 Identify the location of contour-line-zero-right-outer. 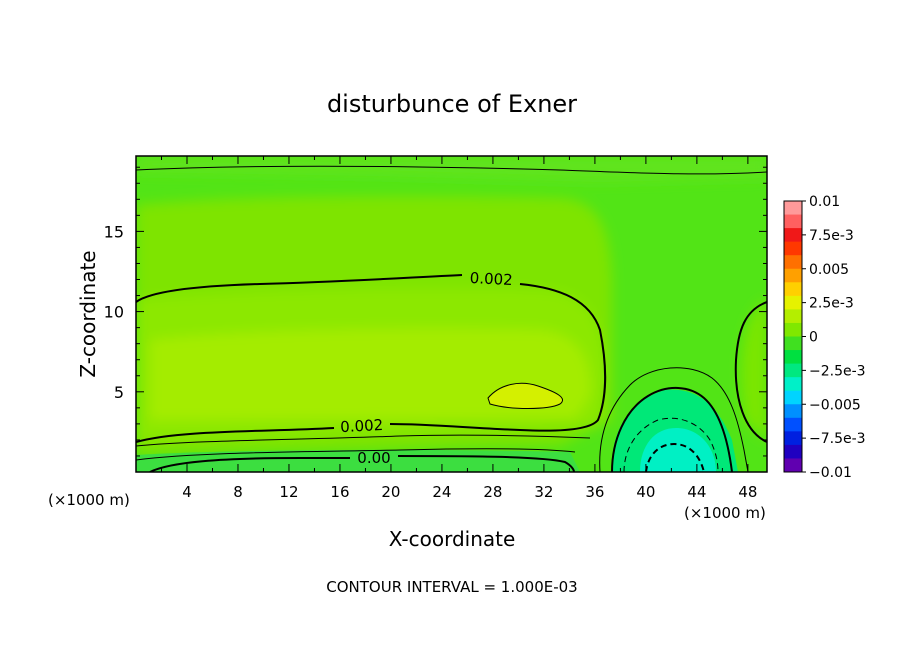
(674, 419).